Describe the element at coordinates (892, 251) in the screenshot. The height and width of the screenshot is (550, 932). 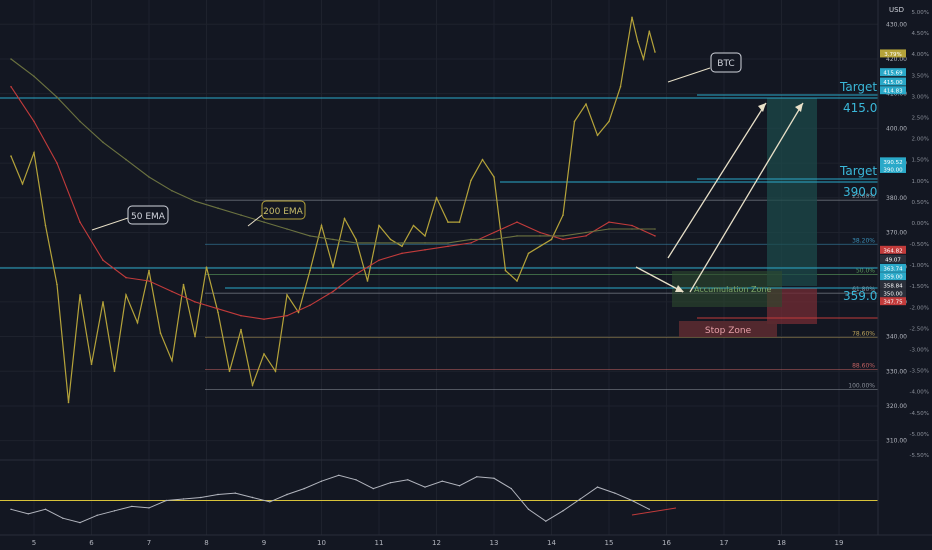
I see `price-badge-label: 364.82` at that location.